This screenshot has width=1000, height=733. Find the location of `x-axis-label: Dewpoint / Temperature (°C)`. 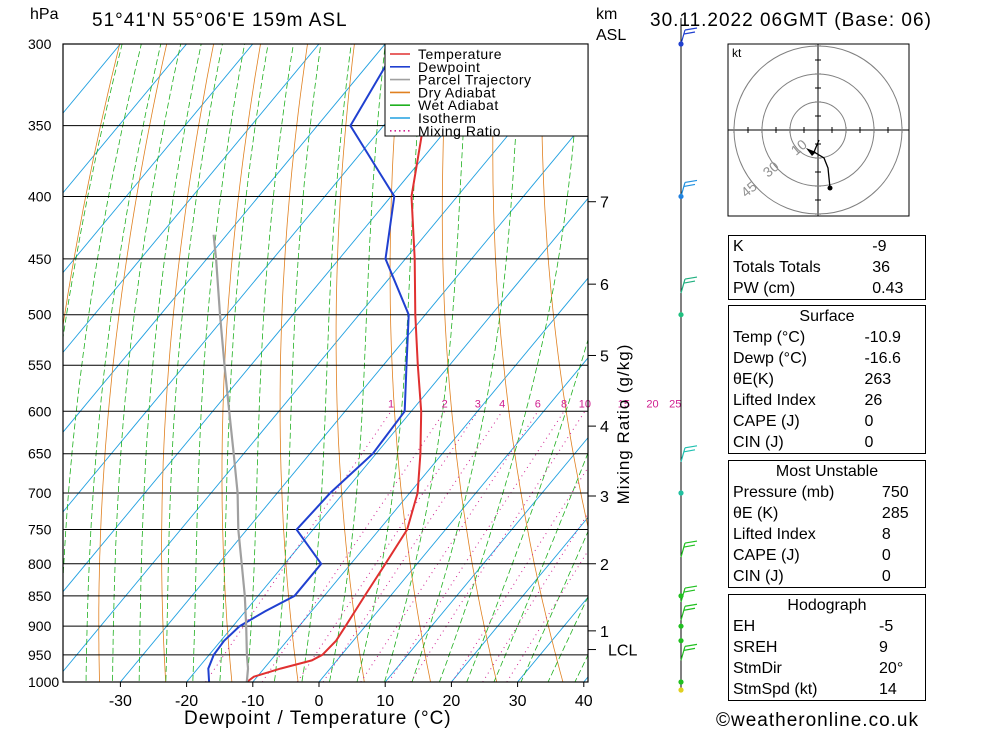

x-axis-label: Dewpoint / Temperature (°C) is located at coordinates (318, 718).